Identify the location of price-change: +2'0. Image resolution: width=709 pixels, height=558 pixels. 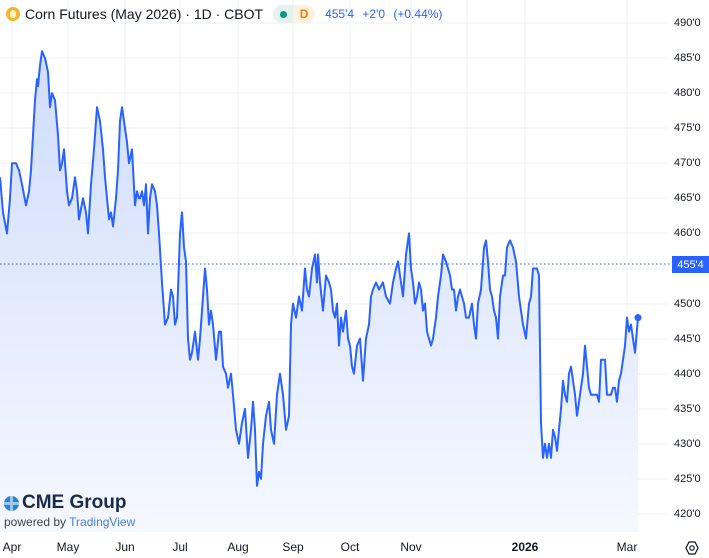
(374, 14).